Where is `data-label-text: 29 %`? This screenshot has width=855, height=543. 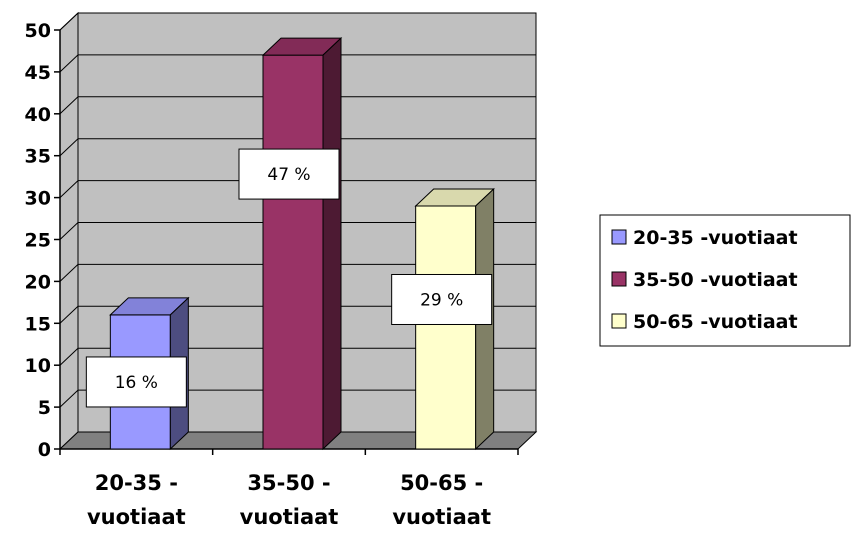
data-label-text: 29 % is located at coordinates (441, 300).